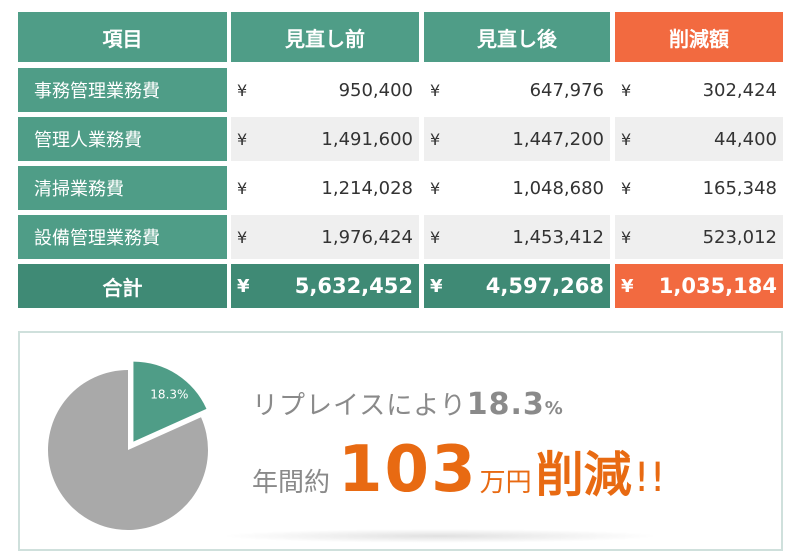  Describe the element at coordinates (325, 37) in the screenshot. I see `header-before: 見直し前` at that location.